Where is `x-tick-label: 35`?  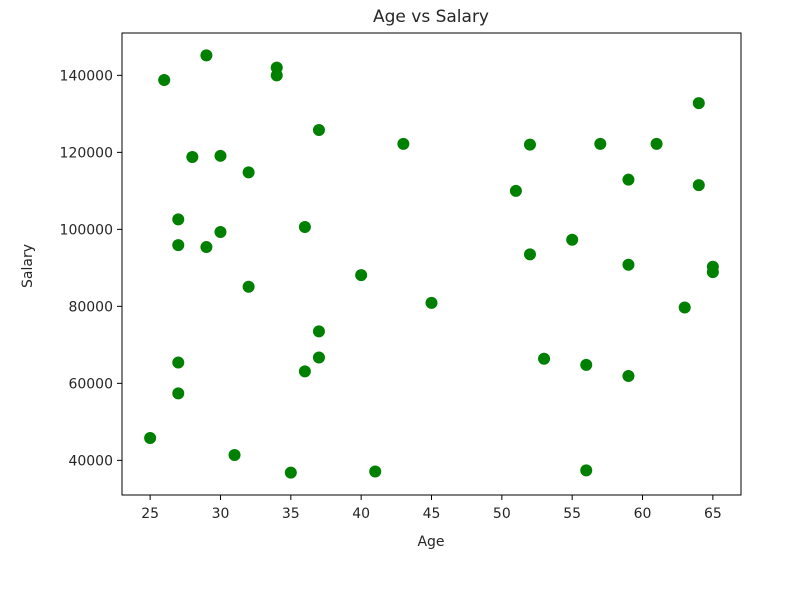
x-tick-label: 35 is located at coordinates (291, 514).